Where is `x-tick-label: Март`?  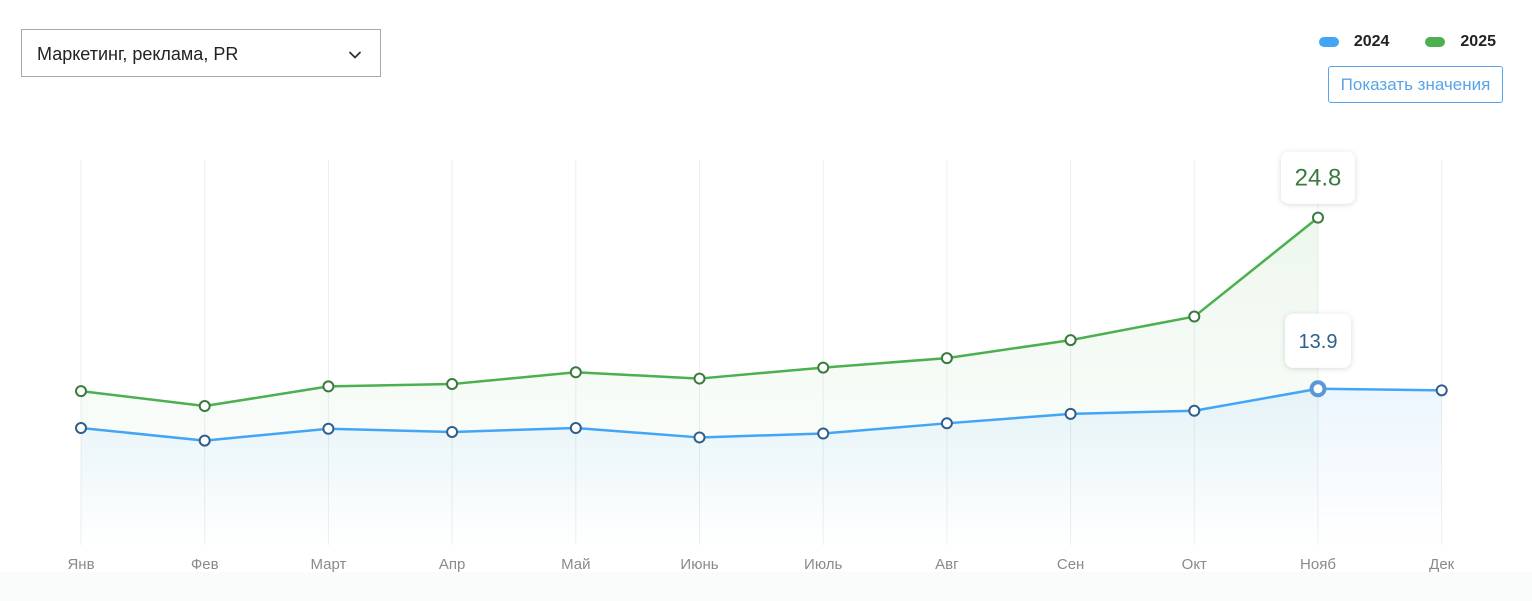
x-tick-label: Март is located at coordinates (328, 564).